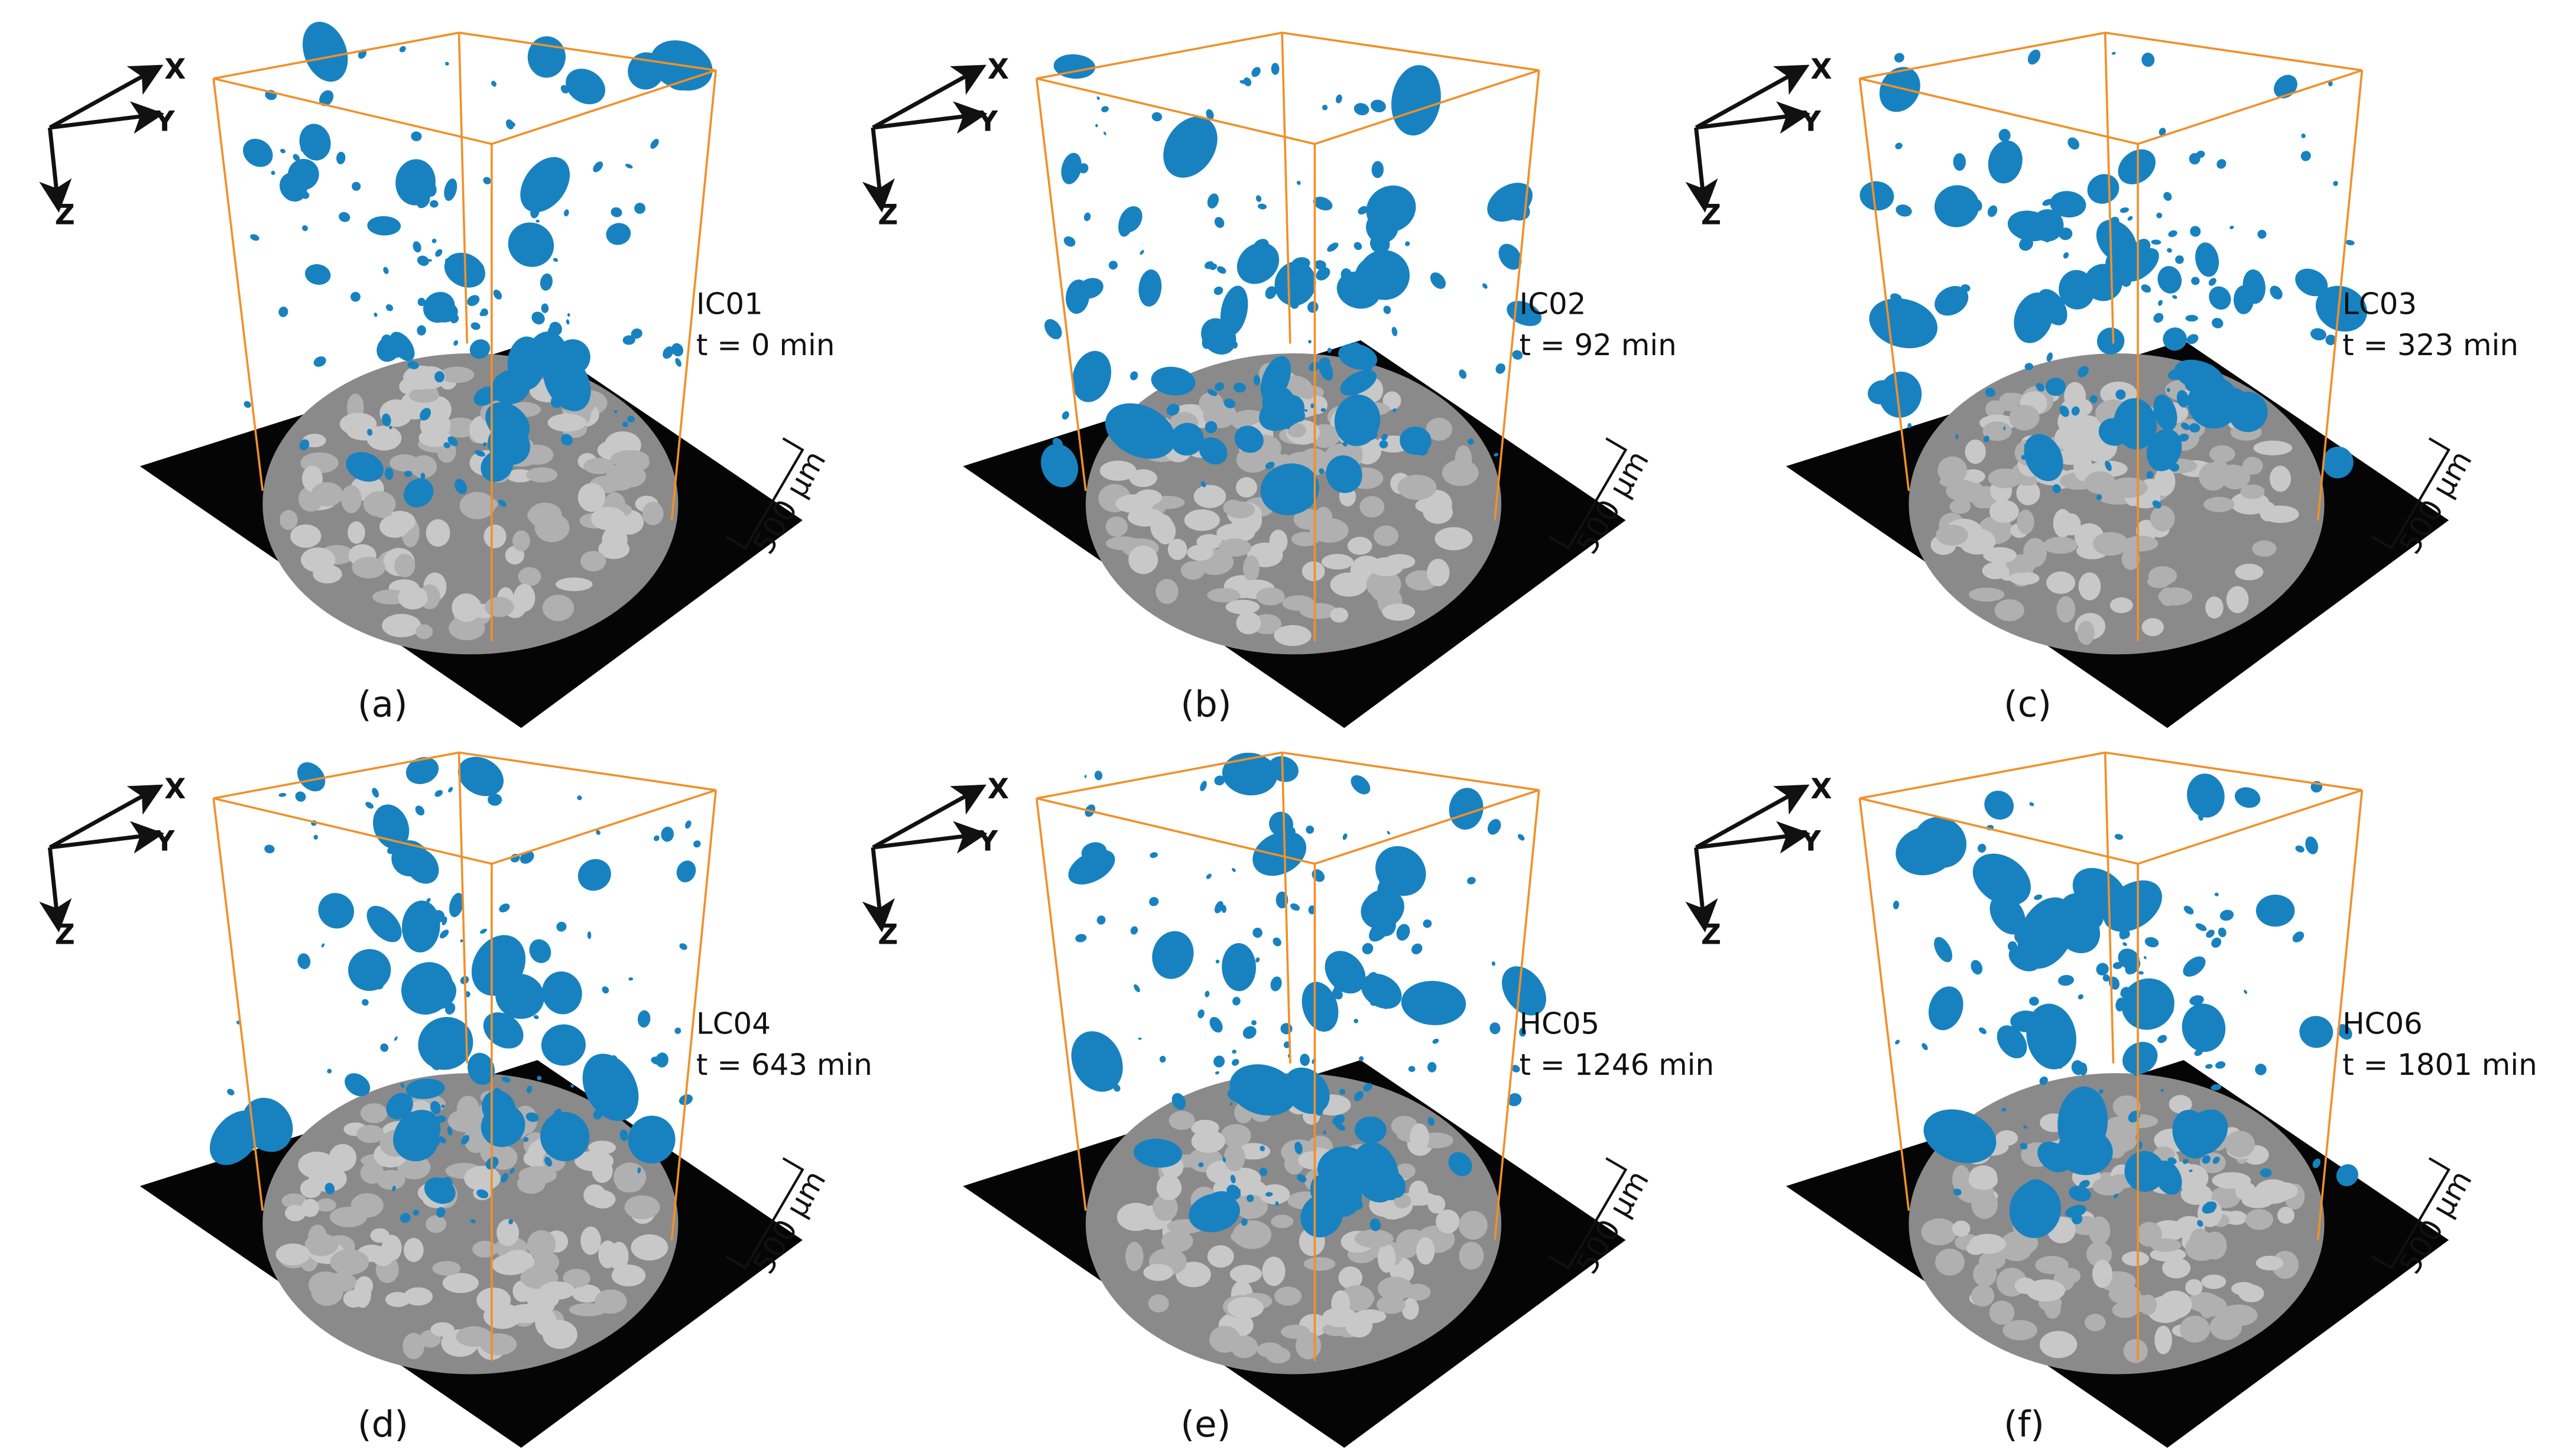 The height and width of the screenshot is (1456, 2551). Describe the element at coordinates (1811, 121) in the screenshot. I see `axis-label: Y` at that location.